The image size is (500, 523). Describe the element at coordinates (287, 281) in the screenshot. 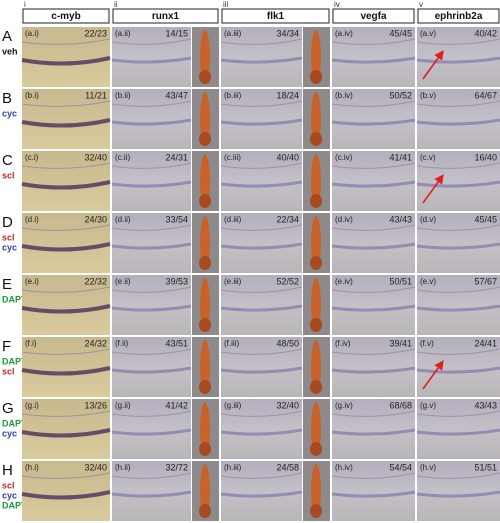

I see `embryo-count: 52/52` at that location.